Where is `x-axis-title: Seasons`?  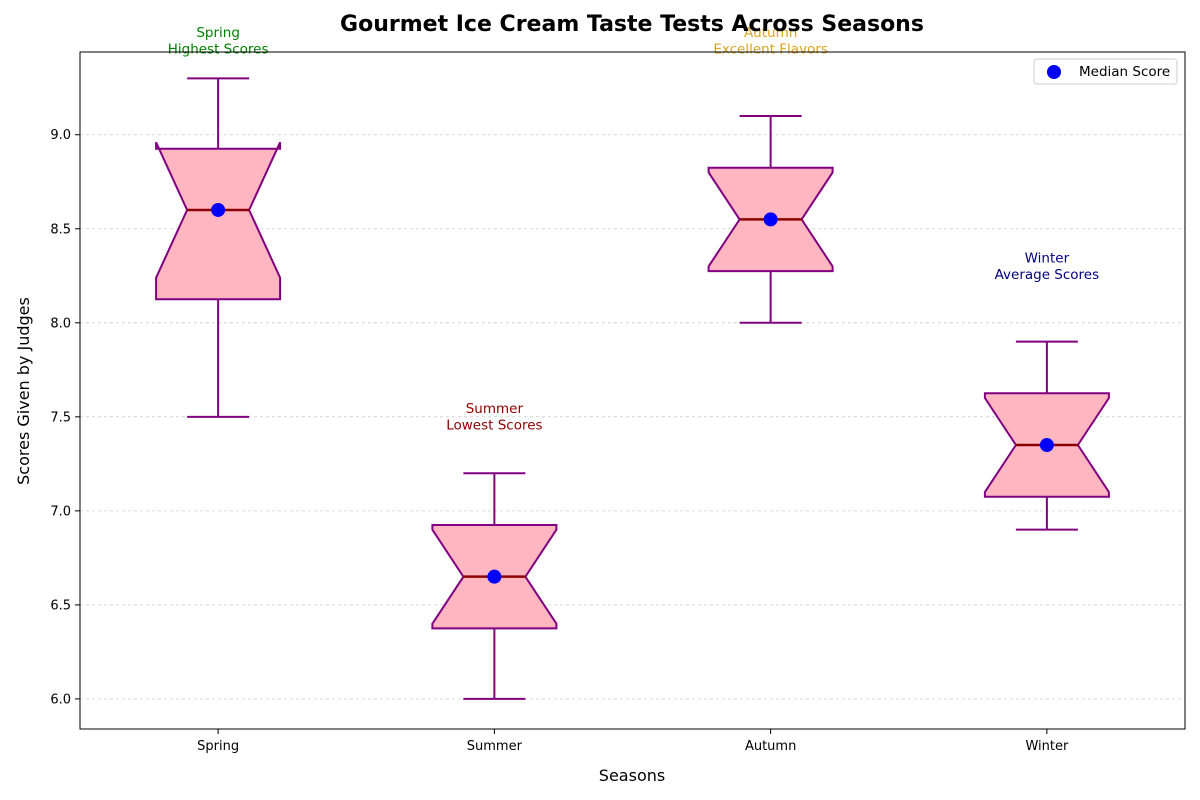 x-axis-title: Seasons is located at coordinates (632, 775).